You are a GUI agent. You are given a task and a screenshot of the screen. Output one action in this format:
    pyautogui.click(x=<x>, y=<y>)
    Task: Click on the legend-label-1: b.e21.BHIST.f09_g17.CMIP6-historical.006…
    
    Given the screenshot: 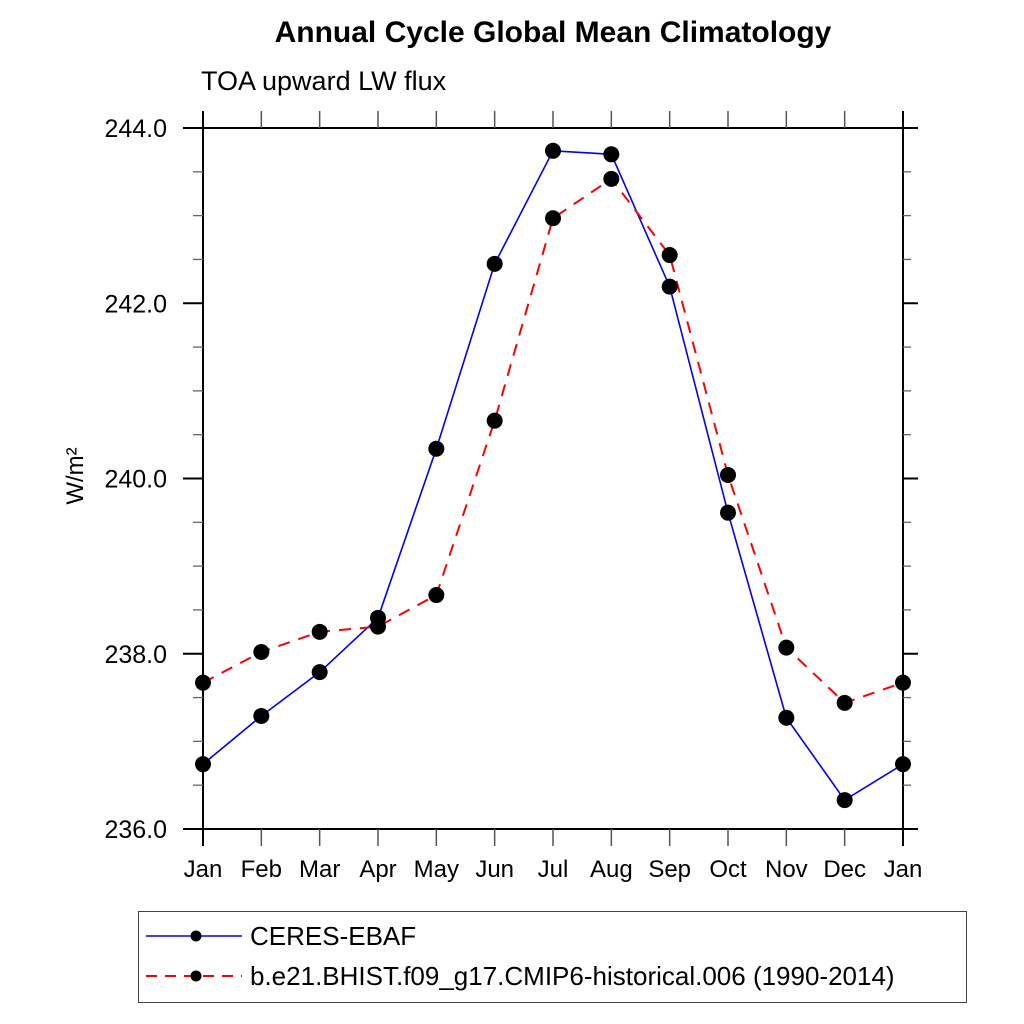 What is the action you would take?
    pyautogui.click(x=572, y=975)
    